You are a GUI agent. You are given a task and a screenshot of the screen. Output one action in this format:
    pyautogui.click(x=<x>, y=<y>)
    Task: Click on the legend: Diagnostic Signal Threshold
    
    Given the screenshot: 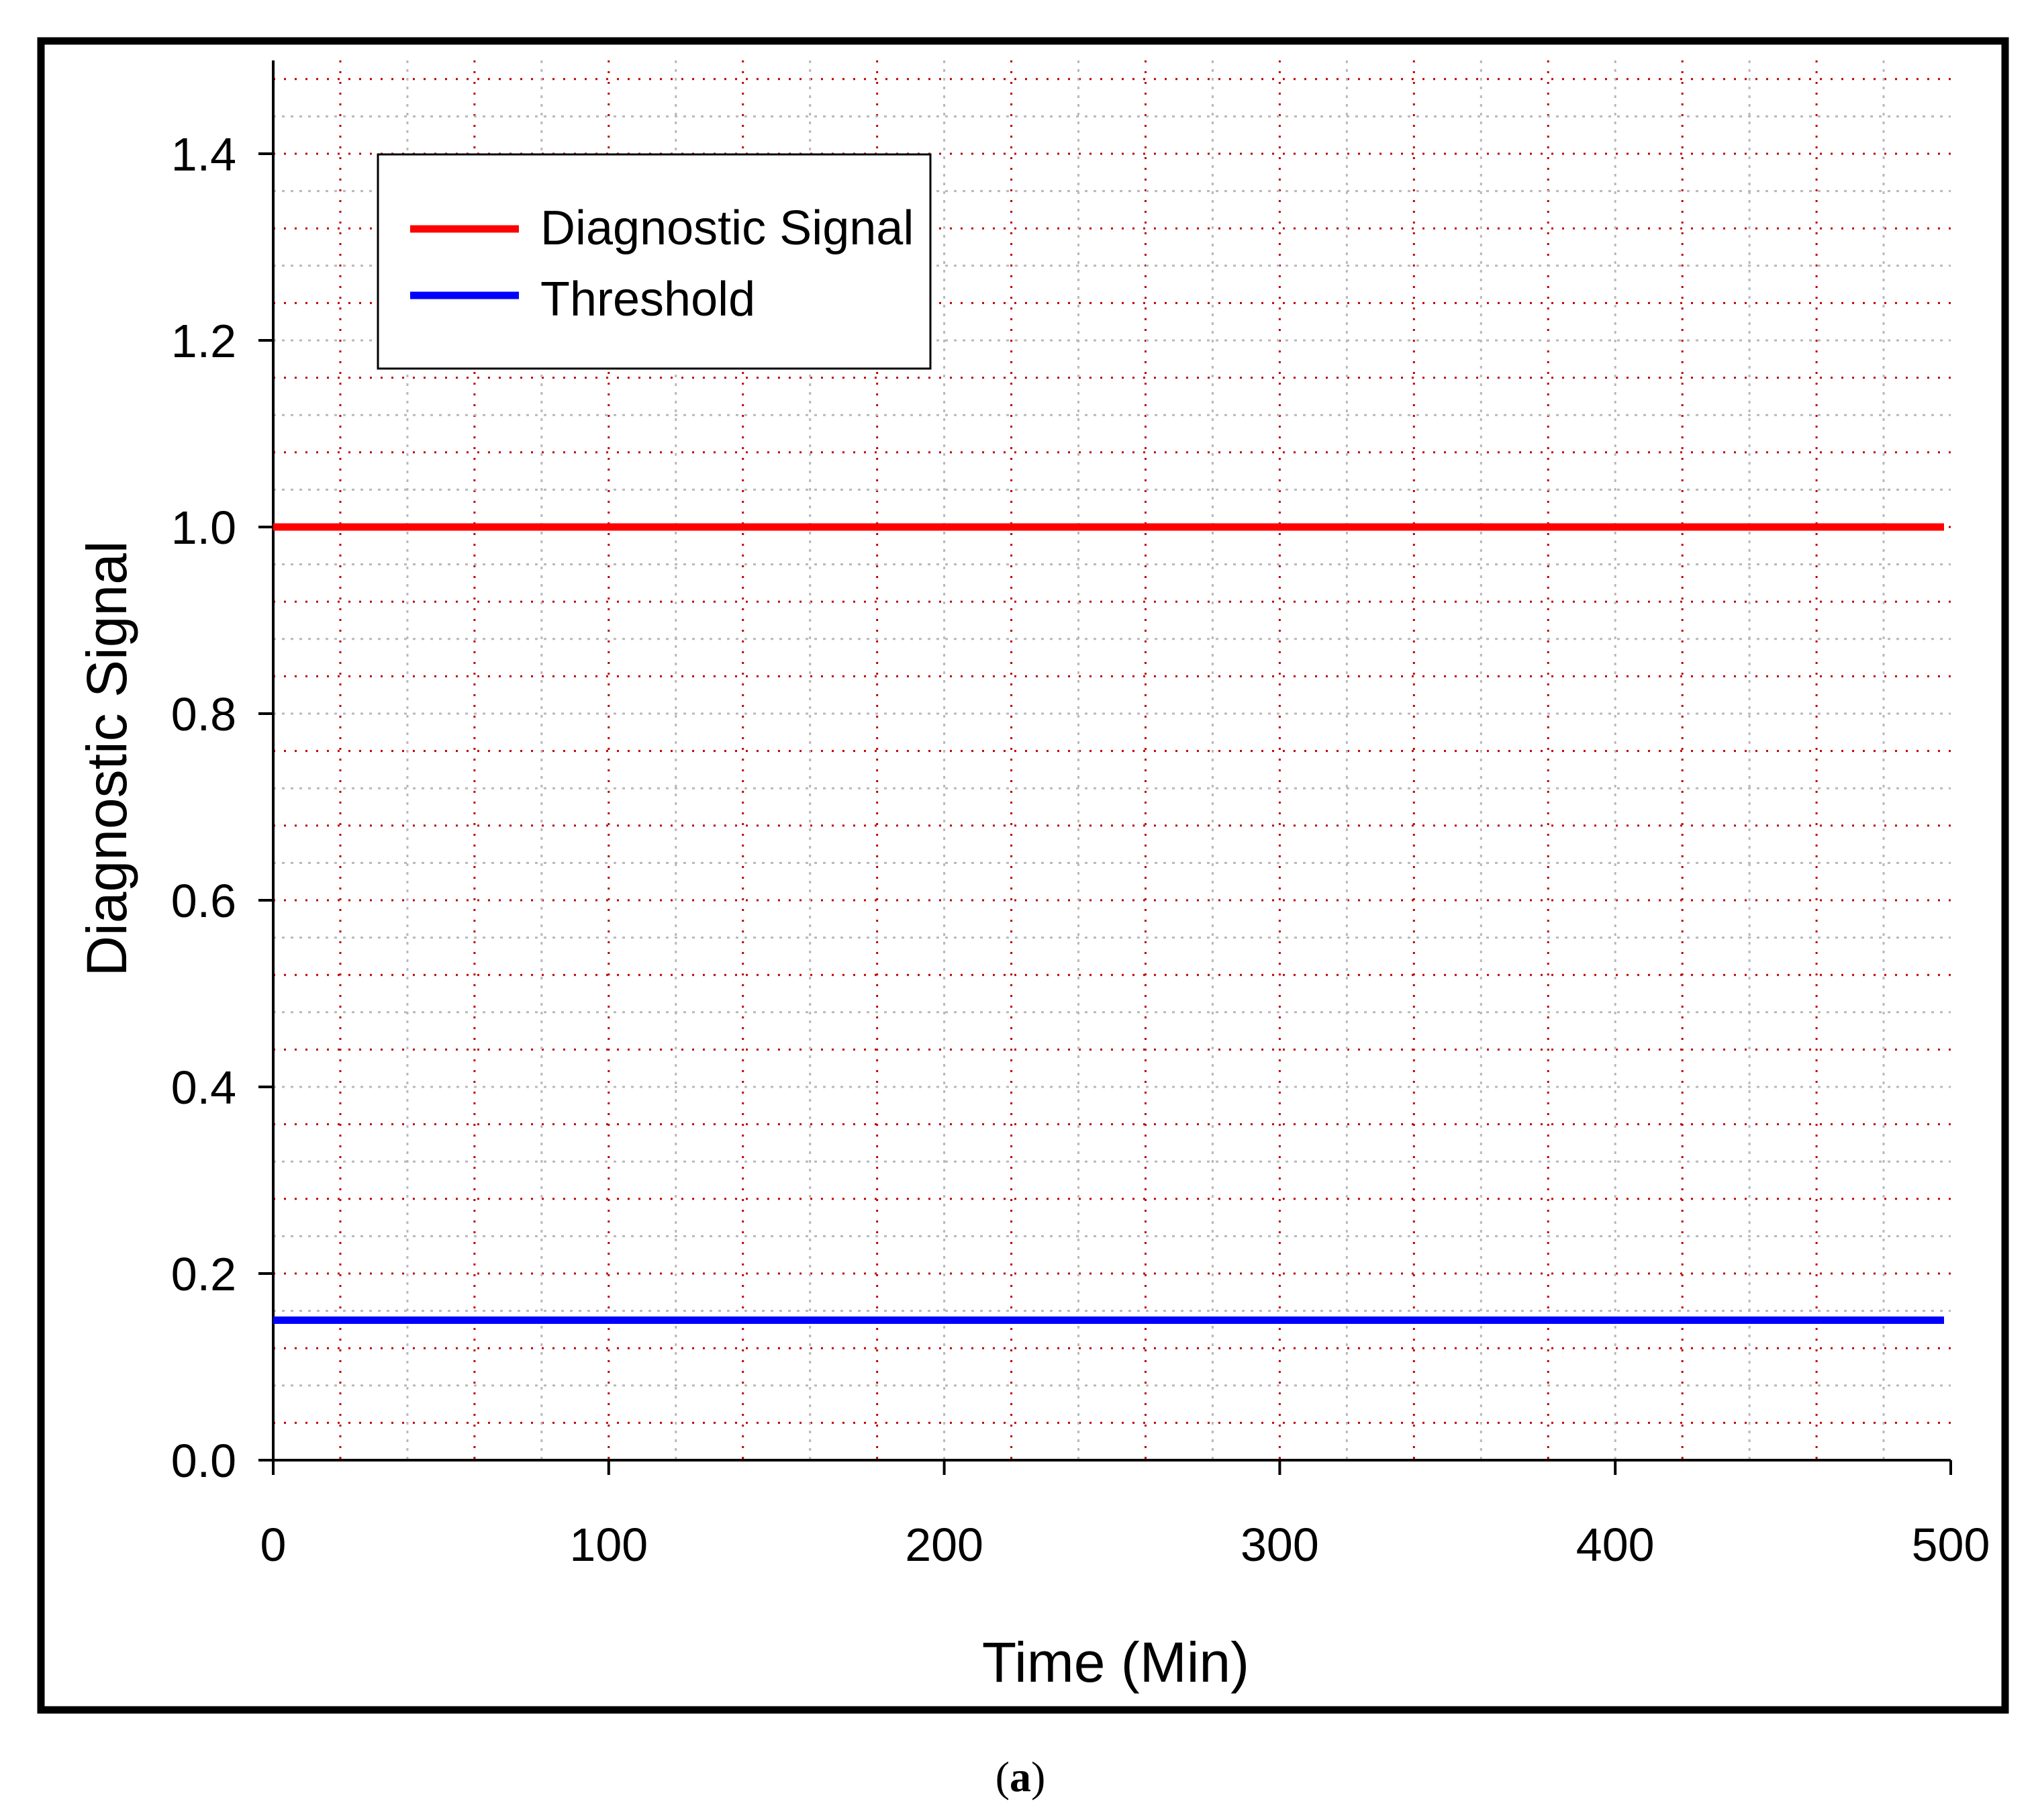 What is the action you would take?
    pyautogui.click(x=654, y=261)
    